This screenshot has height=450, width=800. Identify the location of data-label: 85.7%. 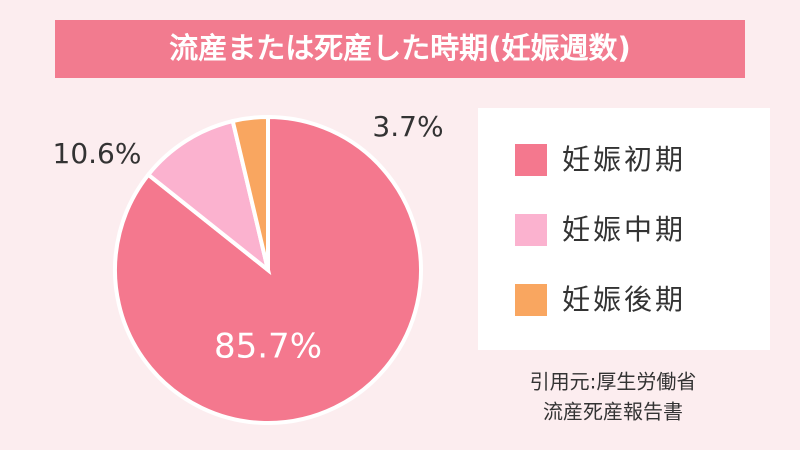
(268, 347).